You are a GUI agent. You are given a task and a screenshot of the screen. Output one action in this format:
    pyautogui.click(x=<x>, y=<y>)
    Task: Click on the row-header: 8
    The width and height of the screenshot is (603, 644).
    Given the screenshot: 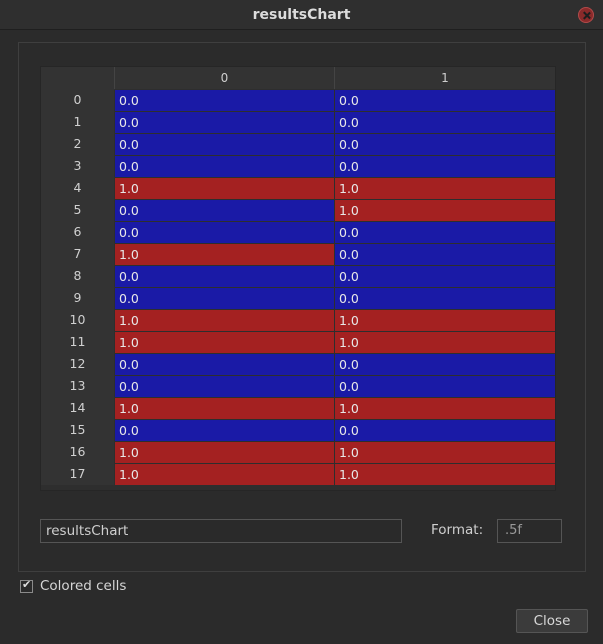 What is the action you would take?
    pyautogui.click(x=77, y=276)
    